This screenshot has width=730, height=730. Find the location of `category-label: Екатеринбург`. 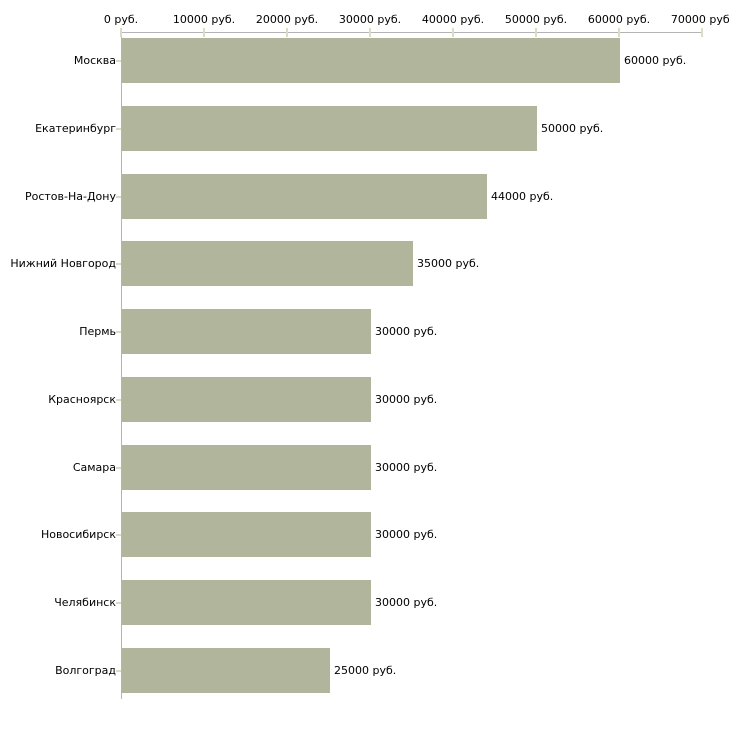

category-label: Екатеринбург is located at coordinates (75, 128).